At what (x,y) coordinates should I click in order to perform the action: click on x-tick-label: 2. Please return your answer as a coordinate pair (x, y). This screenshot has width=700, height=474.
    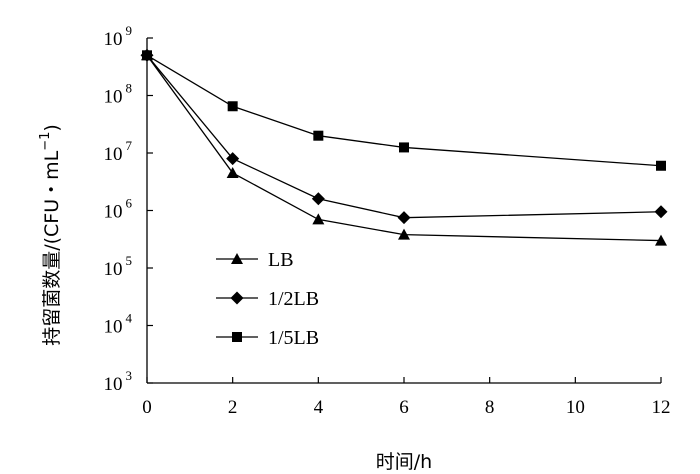
    Looking at the image, I should click on (233, 407).